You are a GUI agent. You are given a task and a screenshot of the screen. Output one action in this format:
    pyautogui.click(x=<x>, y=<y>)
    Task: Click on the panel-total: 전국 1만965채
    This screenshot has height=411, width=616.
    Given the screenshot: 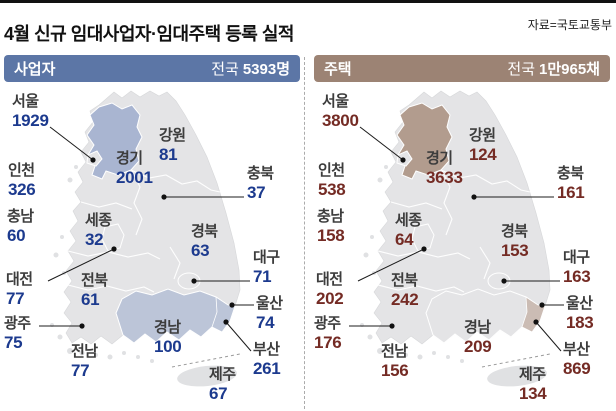 What is the action you would take?
    pyautogui.click(x=553, y=68)
    